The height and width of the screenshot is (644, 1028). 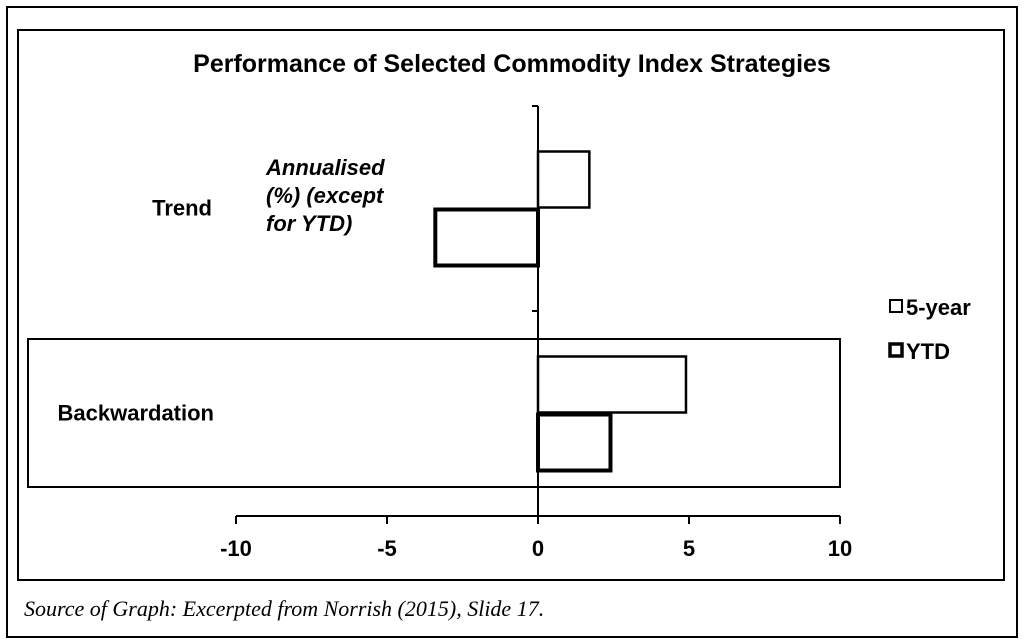 What do you see at coordinates (136, 311) in the screenshot?
I see `category-labels: Trend Backwardation` at bounding box center [136, 311].